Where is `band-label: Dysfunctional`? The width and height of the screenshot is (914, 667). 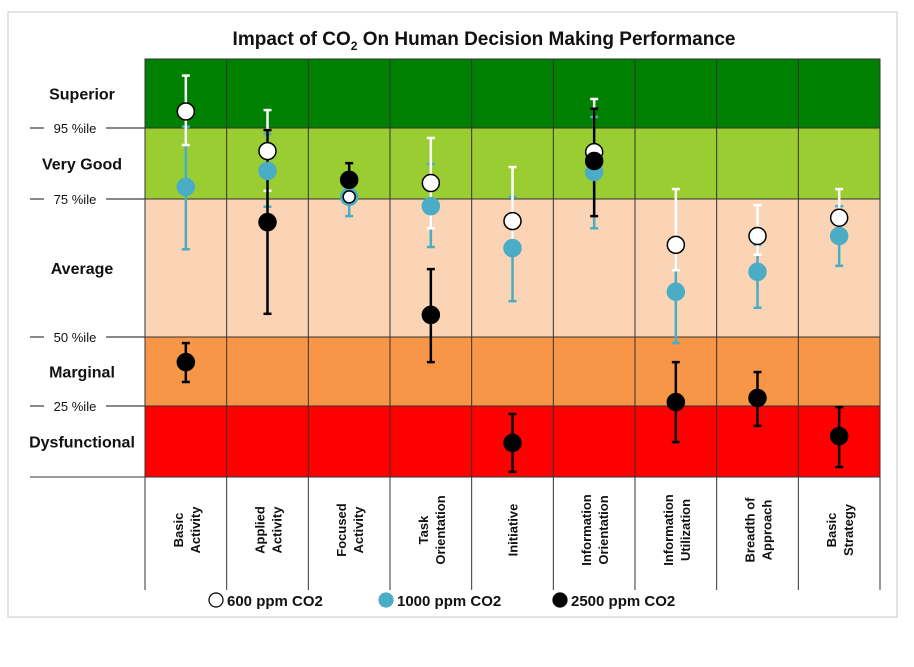 band-label: Dysfunctional is located at coordinates (82, 443).